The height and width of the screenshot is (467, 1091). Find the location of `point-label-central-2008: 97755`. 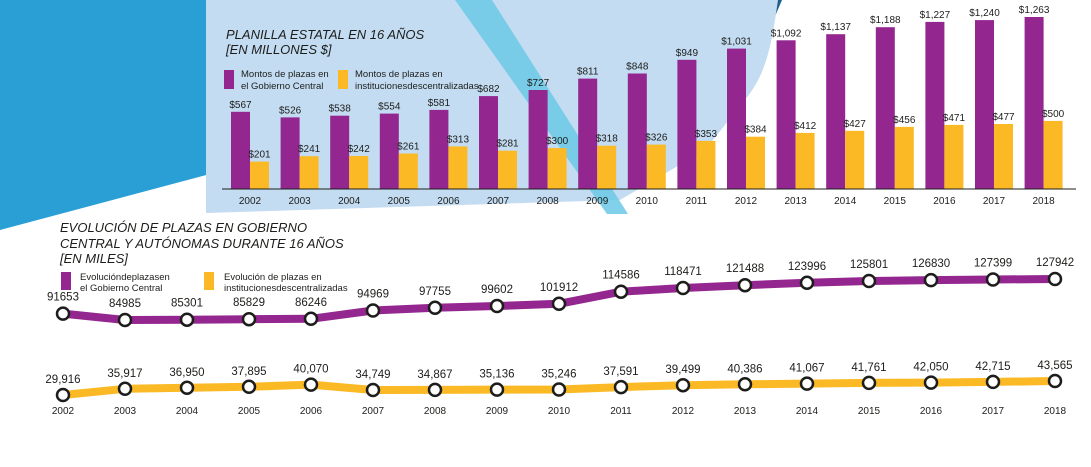

point-label-central-2008: 97755 is located at coordinates (435, 292).